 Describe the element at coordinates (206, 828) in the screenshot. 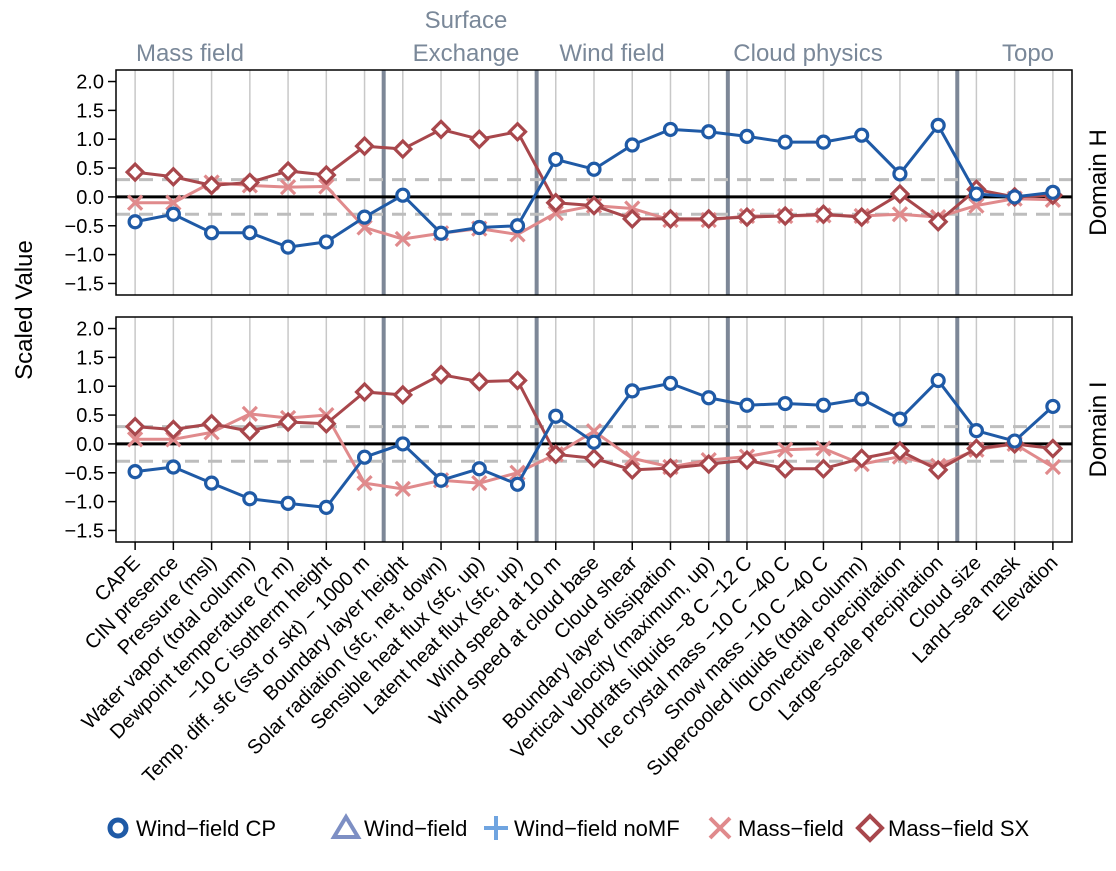

I see `legend-label: Wind−field CP` at that location.